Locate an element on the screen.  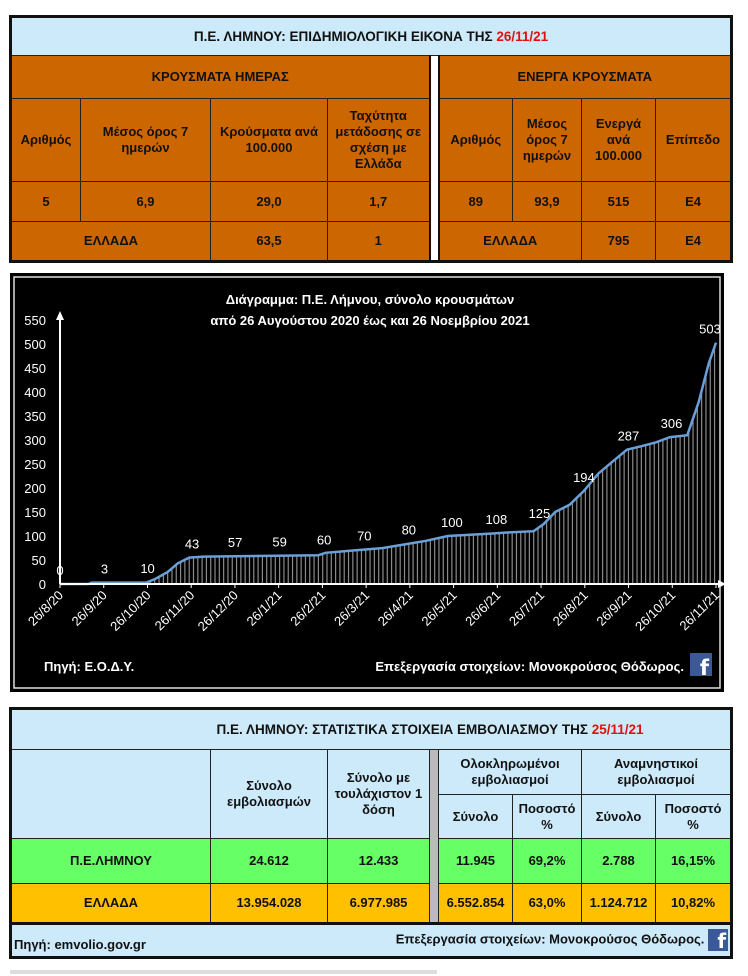
data-label: 10 is located at coordinates (147, 568).